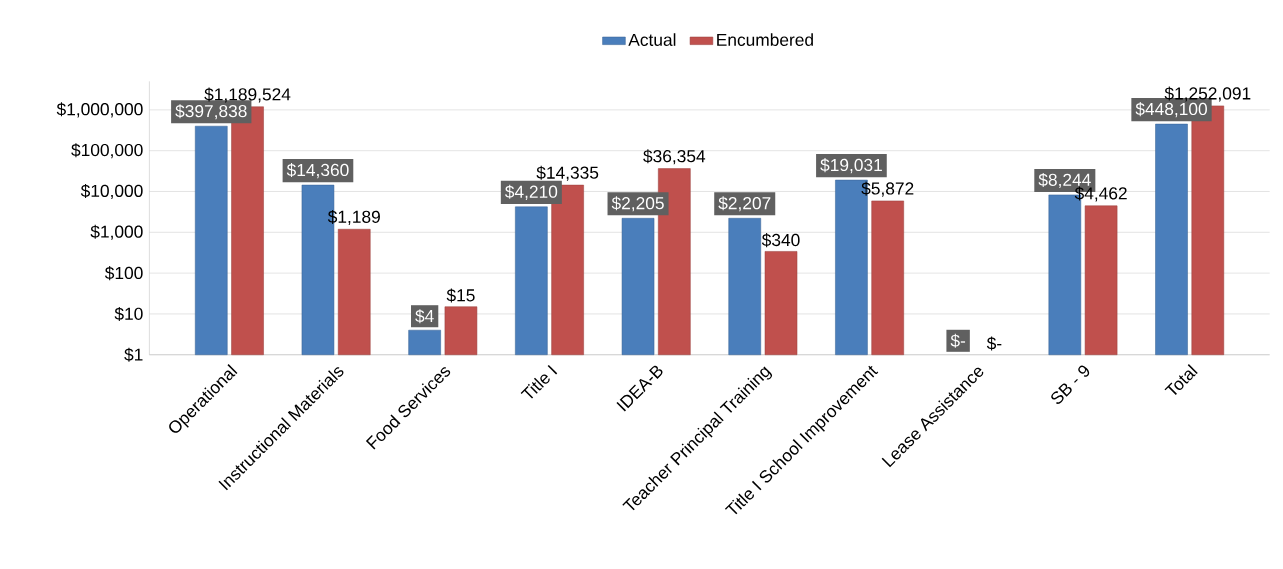 This screenshot has width=1283, height=569. Describe the element at coordinates (1100, 194) in the screenshot. I see `data-label: $4,462` at that location.